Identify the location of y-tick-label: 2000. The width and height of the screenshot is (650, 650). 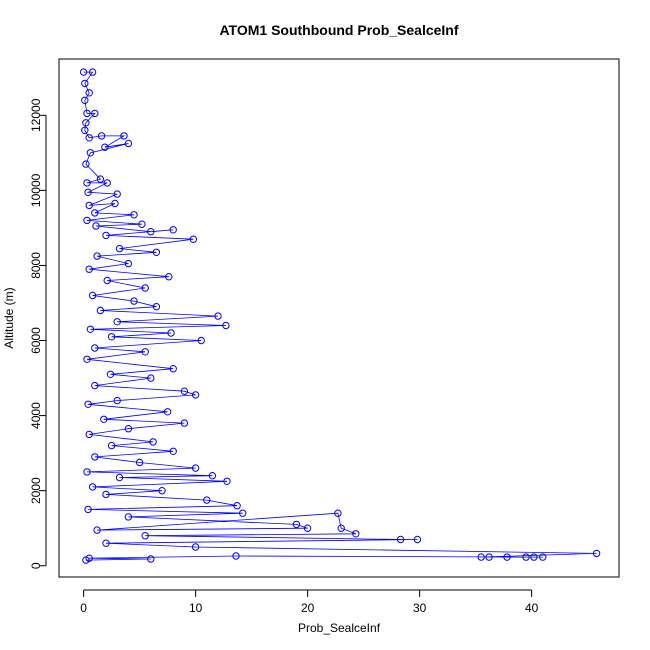
(36, 490).